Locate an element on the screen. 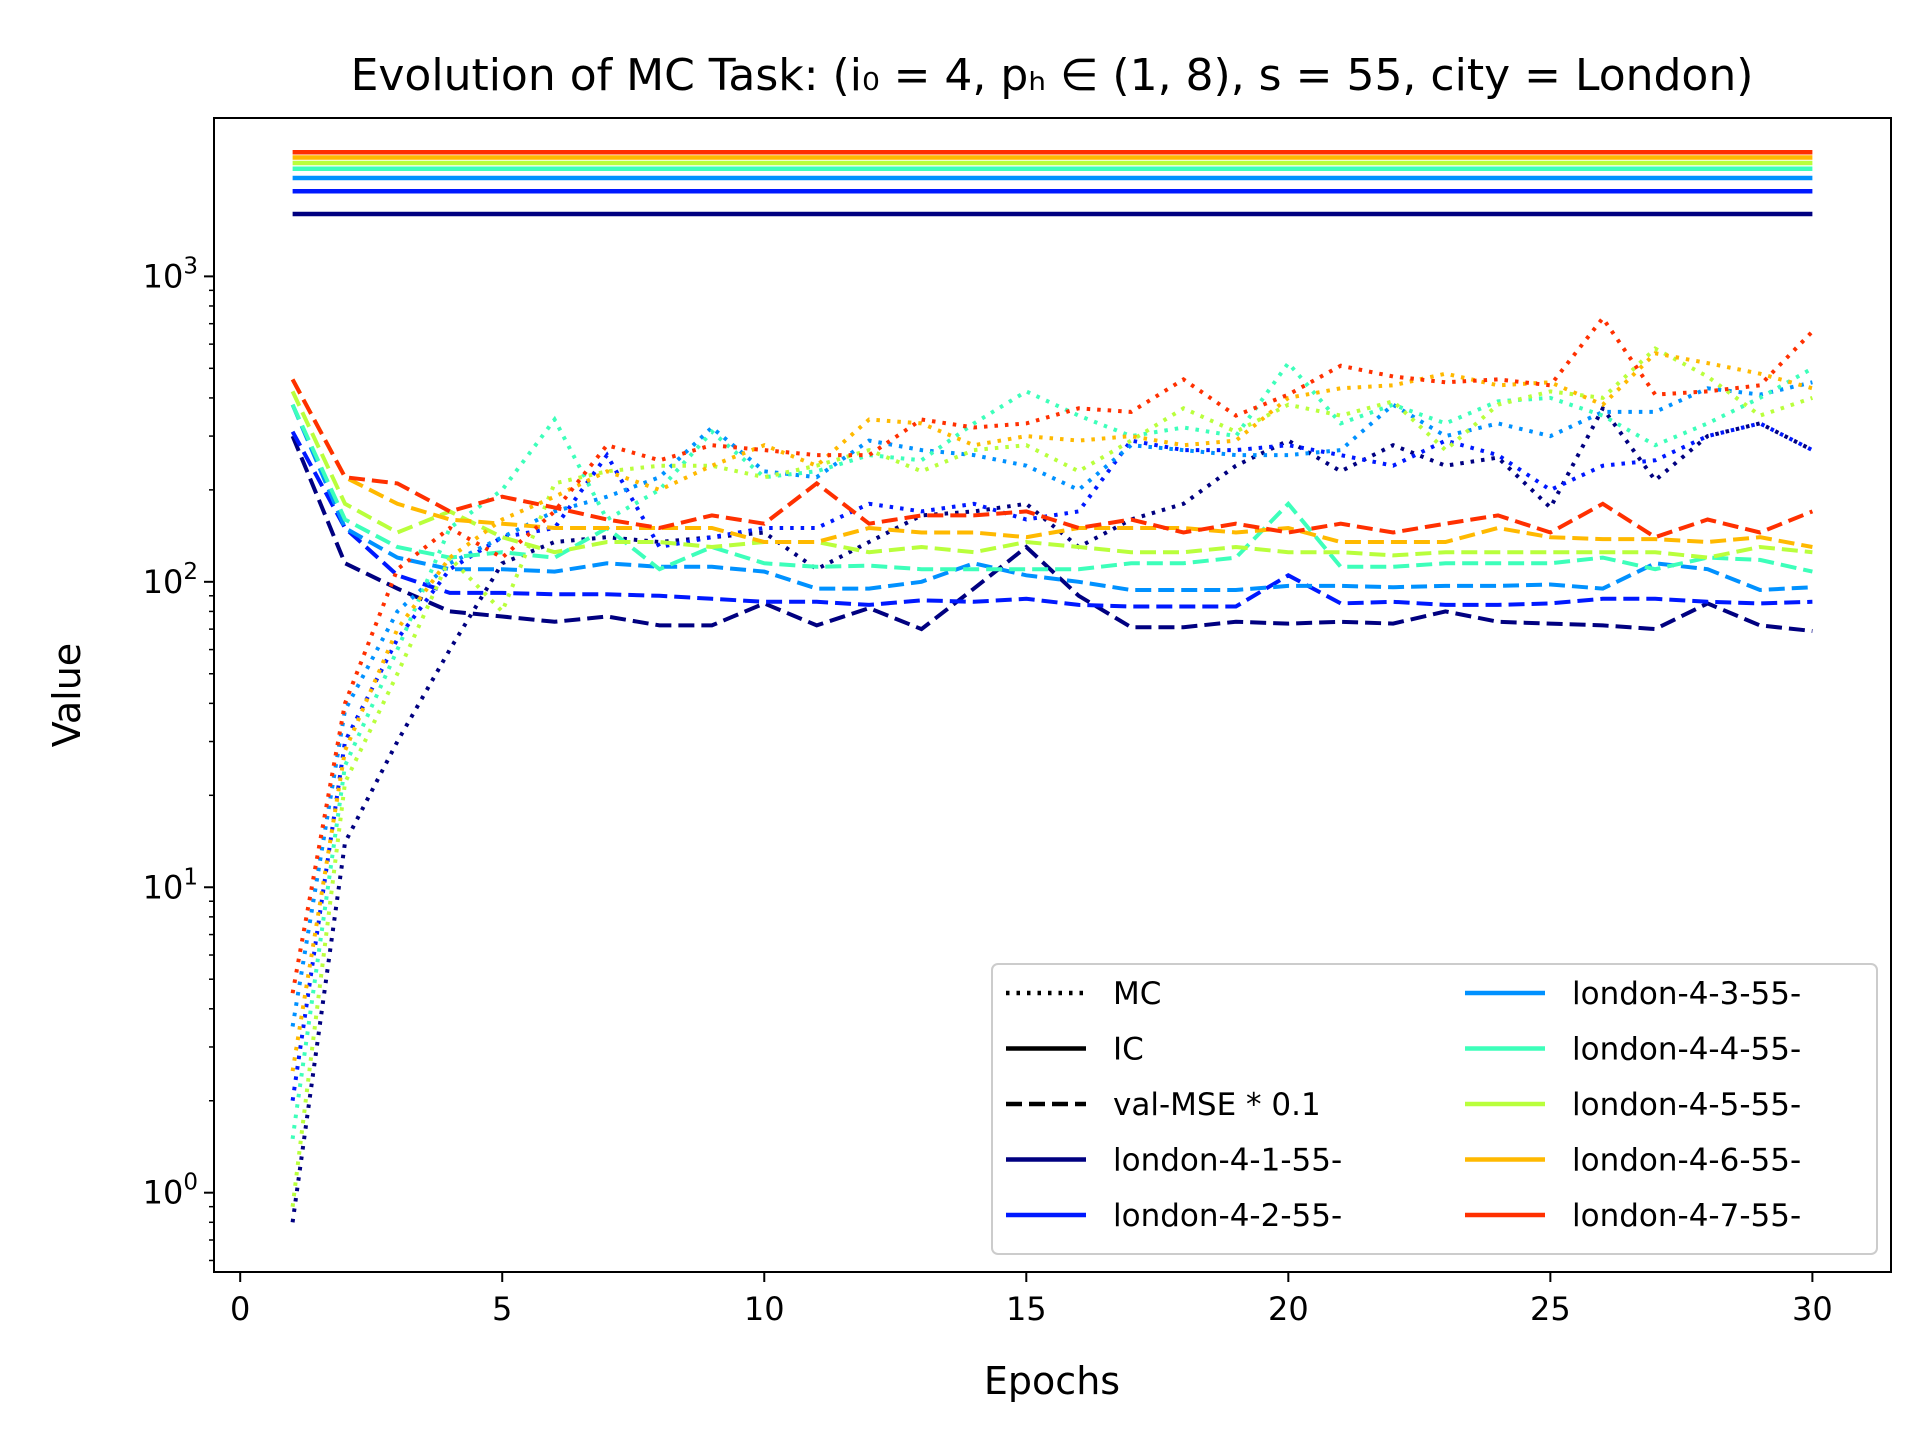  x-tick-label: 5 is located at coordinates (502, 1309).